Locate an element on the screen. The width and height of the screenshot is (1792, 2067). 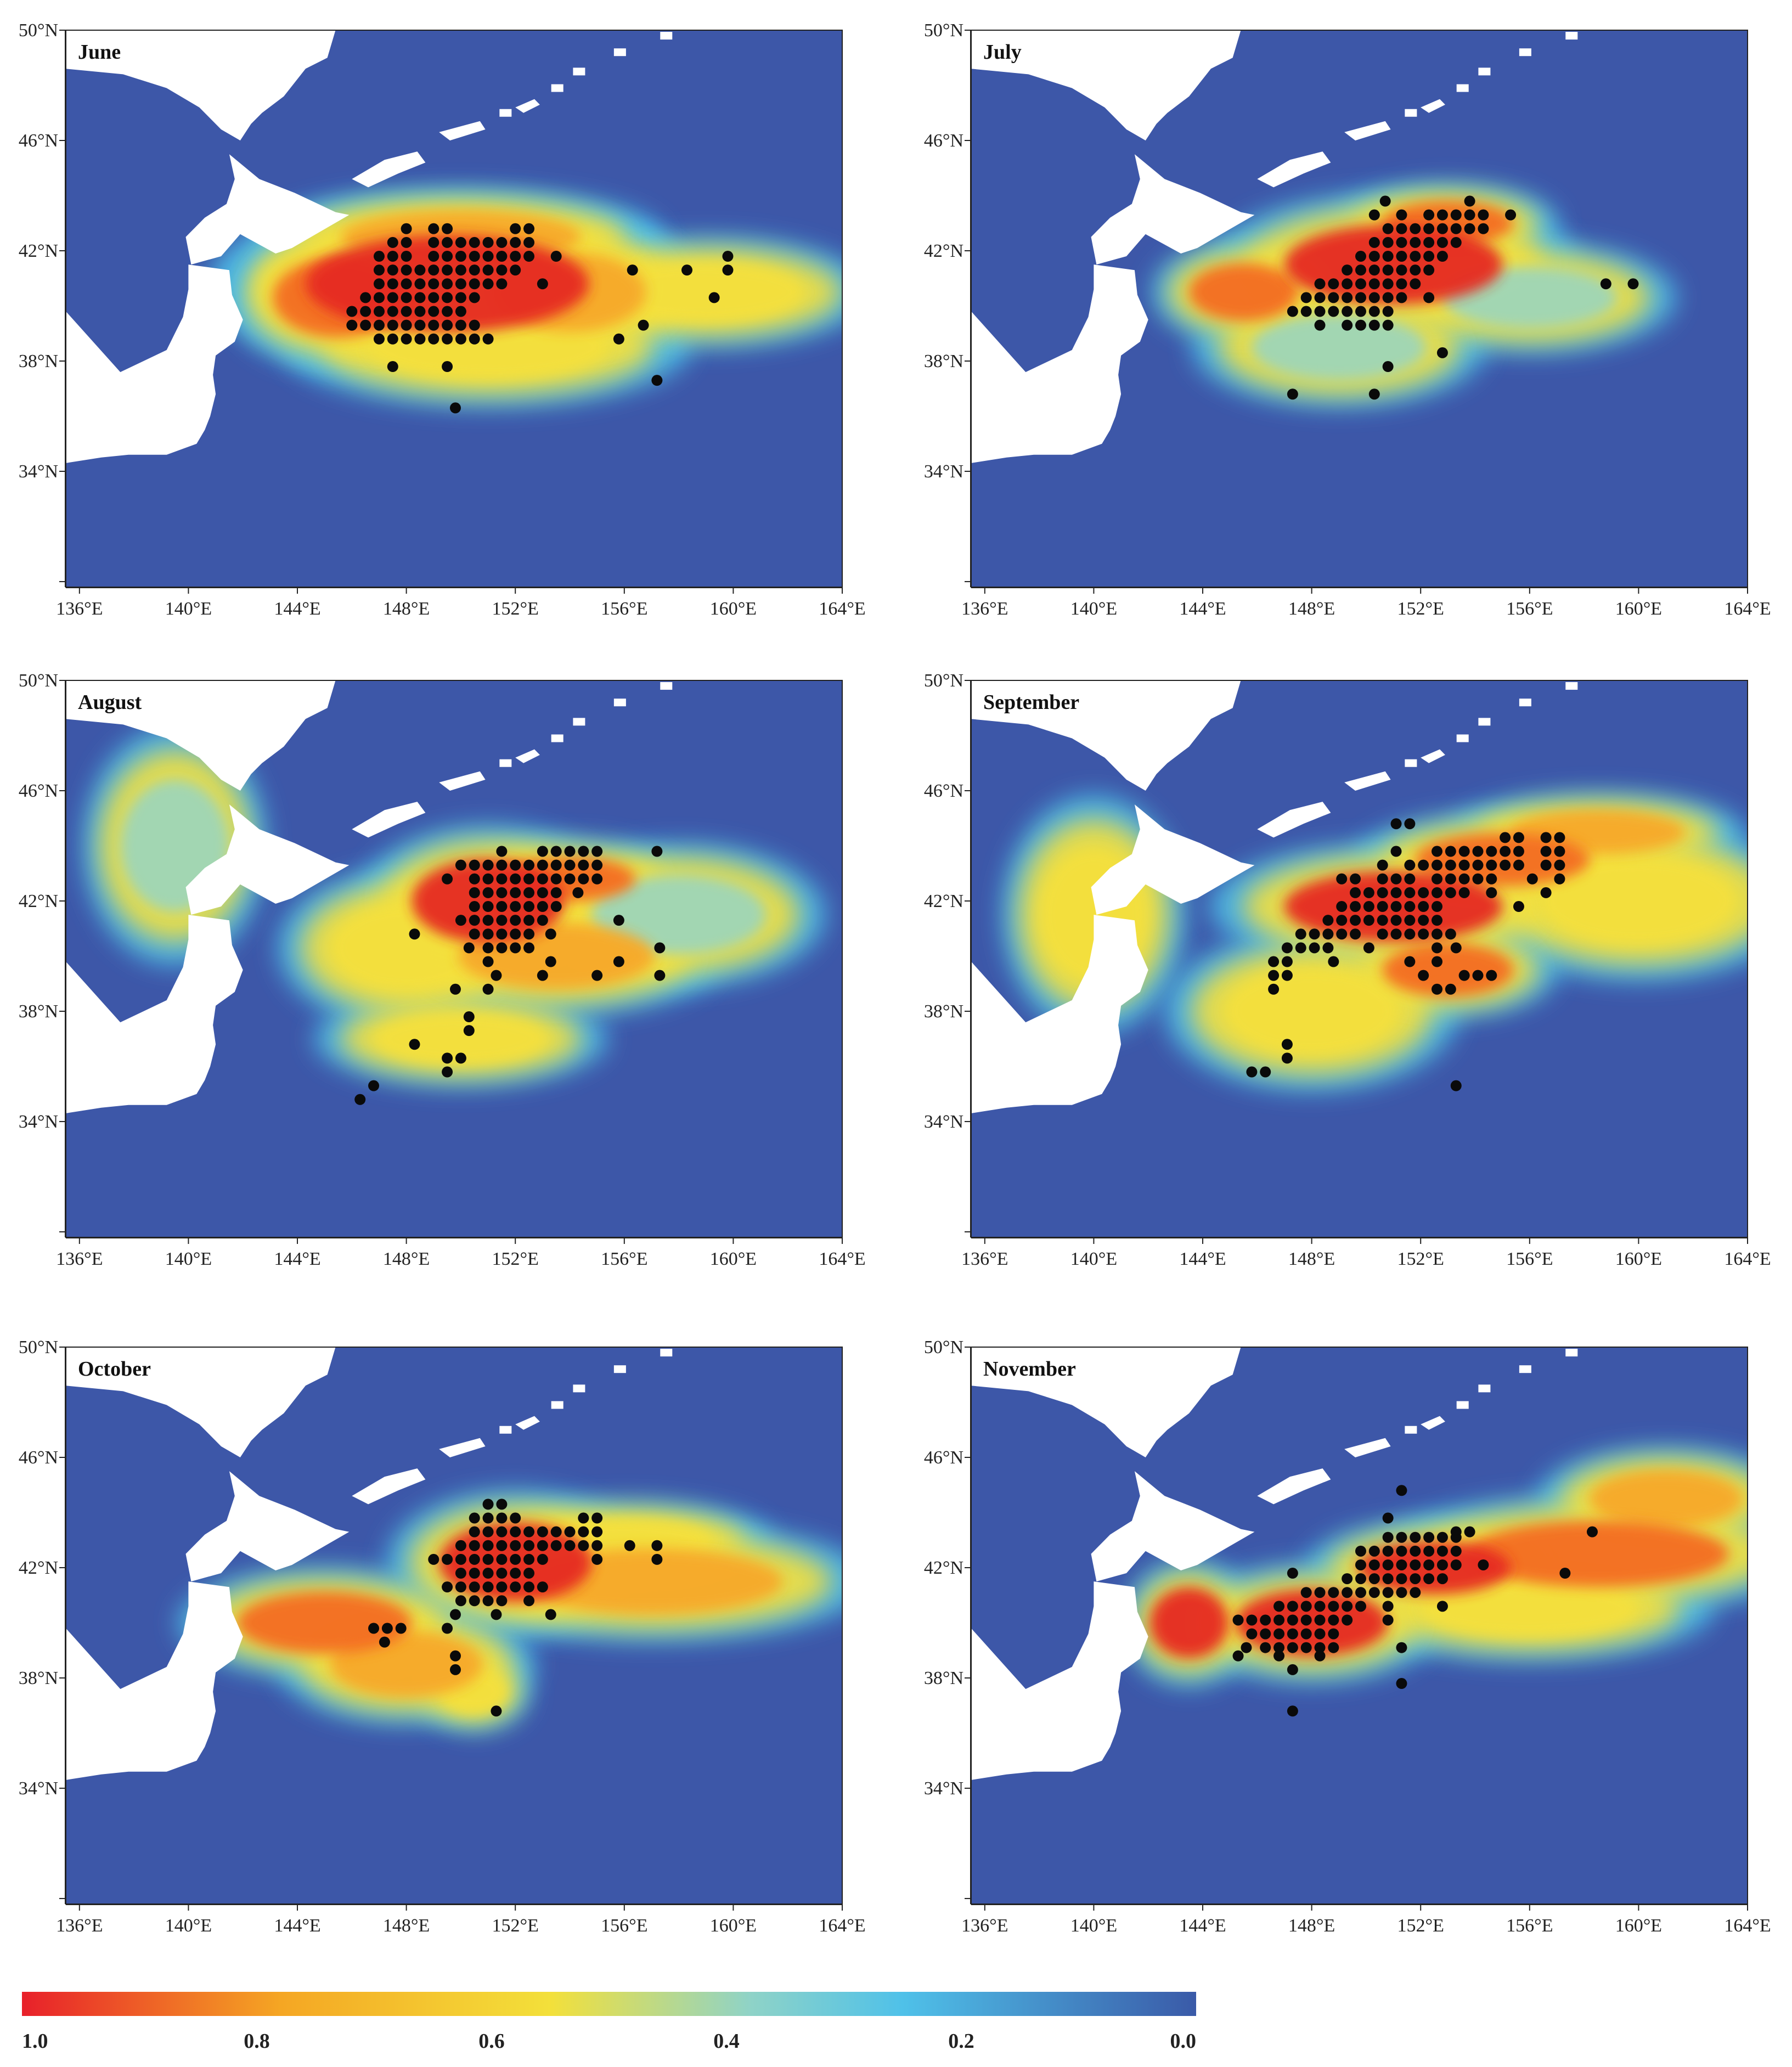
fishing-points is located at coordinates (510, 976).